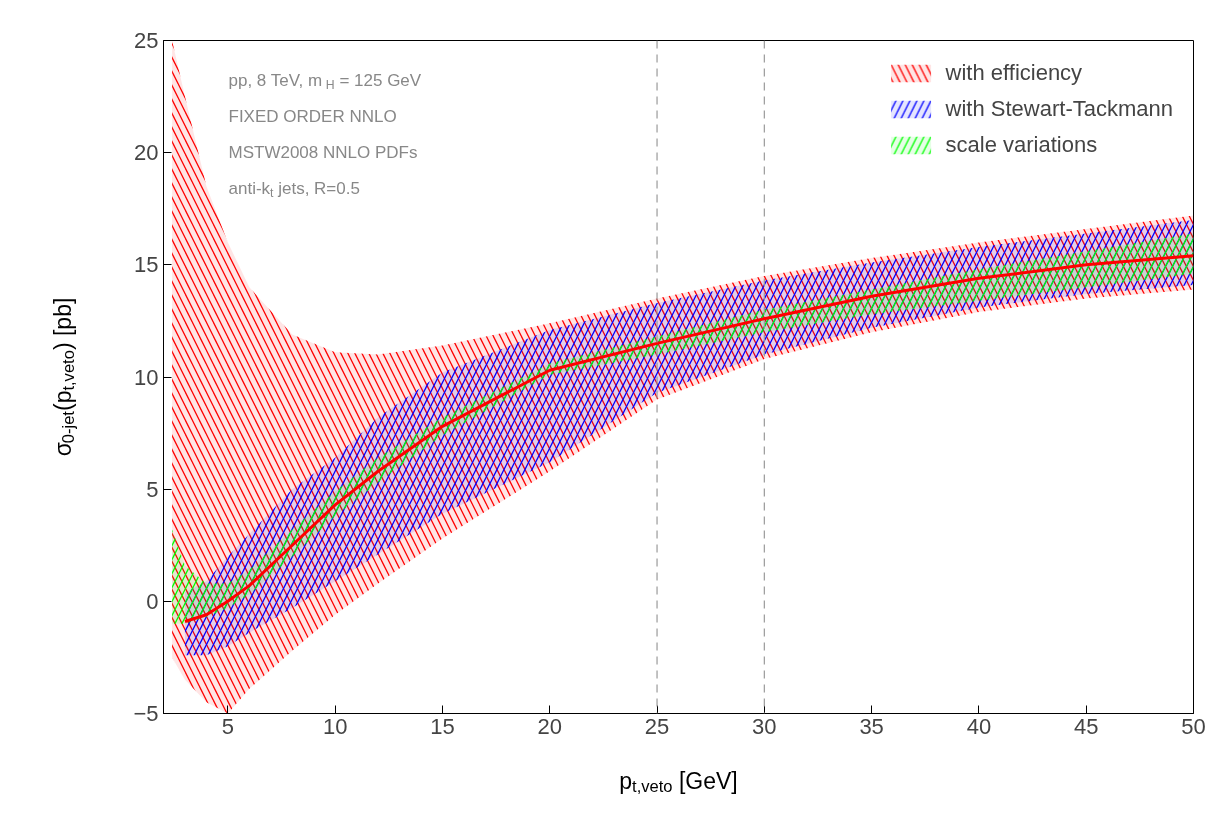  Describe the element at coordinates (146, 713) in the screenshot. I see `y-tick-label: −5` at that location.